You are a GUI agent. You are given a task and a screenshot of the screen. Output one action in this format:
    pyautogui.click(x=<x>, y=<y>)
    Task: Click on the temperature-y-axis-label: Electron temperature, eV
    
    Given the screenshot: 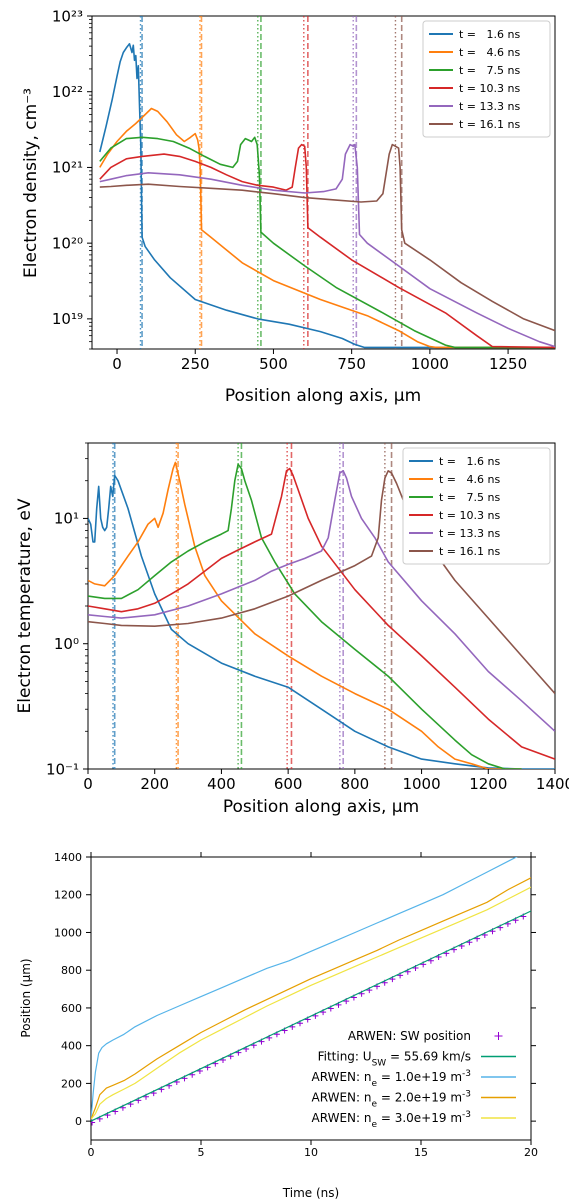 What is the action you would take?
    pyautogui.click(x=25, y=605)
    